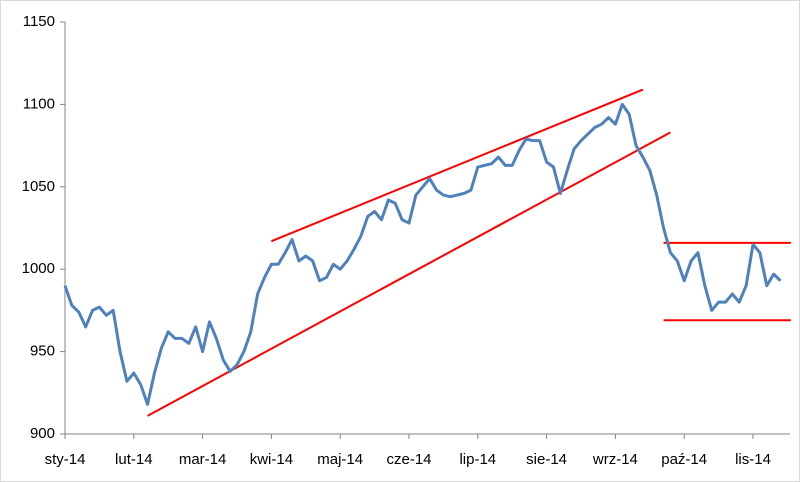 The image size is (800, 482). Describe the element at coordinates (203, 459) in the screenshot. I see `x-tick-label: mar-14` at that location.